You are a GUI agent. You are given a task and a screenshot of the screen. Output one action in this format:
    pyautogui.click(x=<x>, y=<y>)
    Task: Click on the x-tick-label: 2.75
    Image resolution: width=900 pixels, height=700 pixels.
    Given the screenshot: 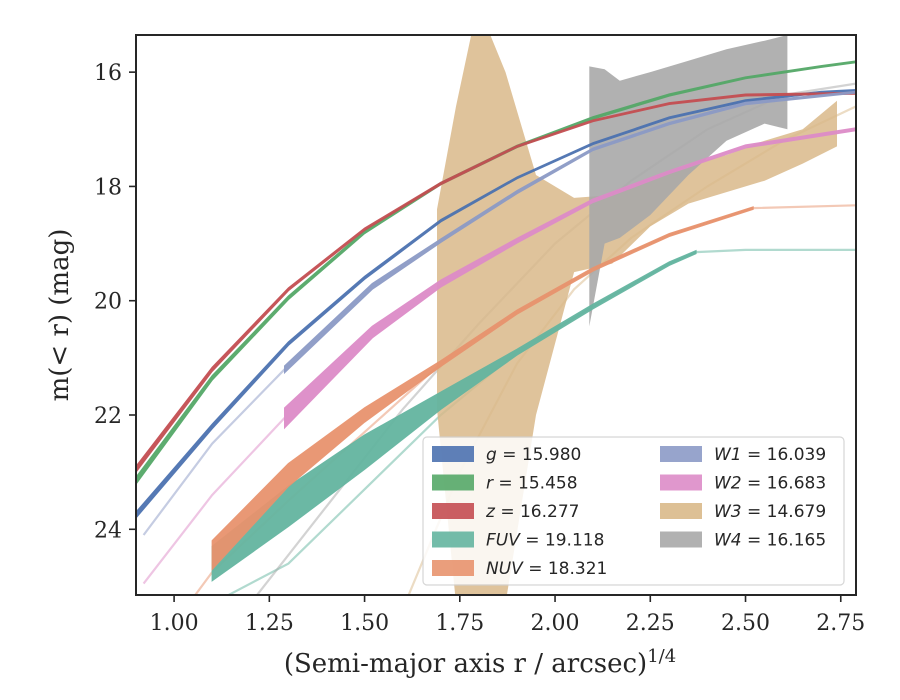 What is the action you would take?
    pyautogui.click(x=840, y=623)
    